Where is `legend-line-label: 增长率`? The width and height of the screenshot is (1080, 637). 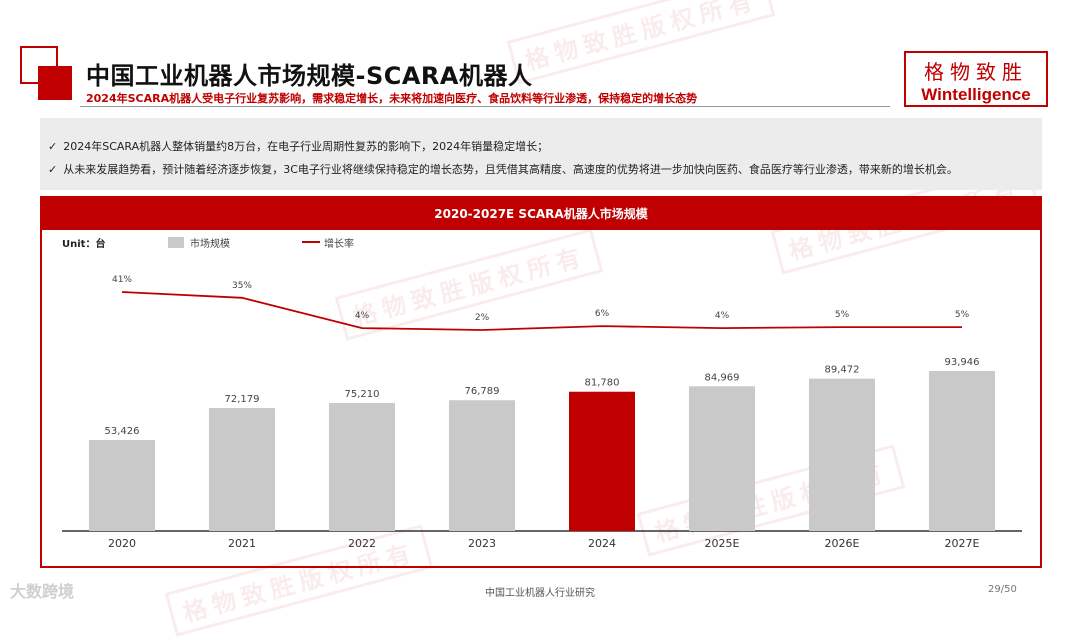 legend-line-label: 增长率 is located at coordinates (339, 243).